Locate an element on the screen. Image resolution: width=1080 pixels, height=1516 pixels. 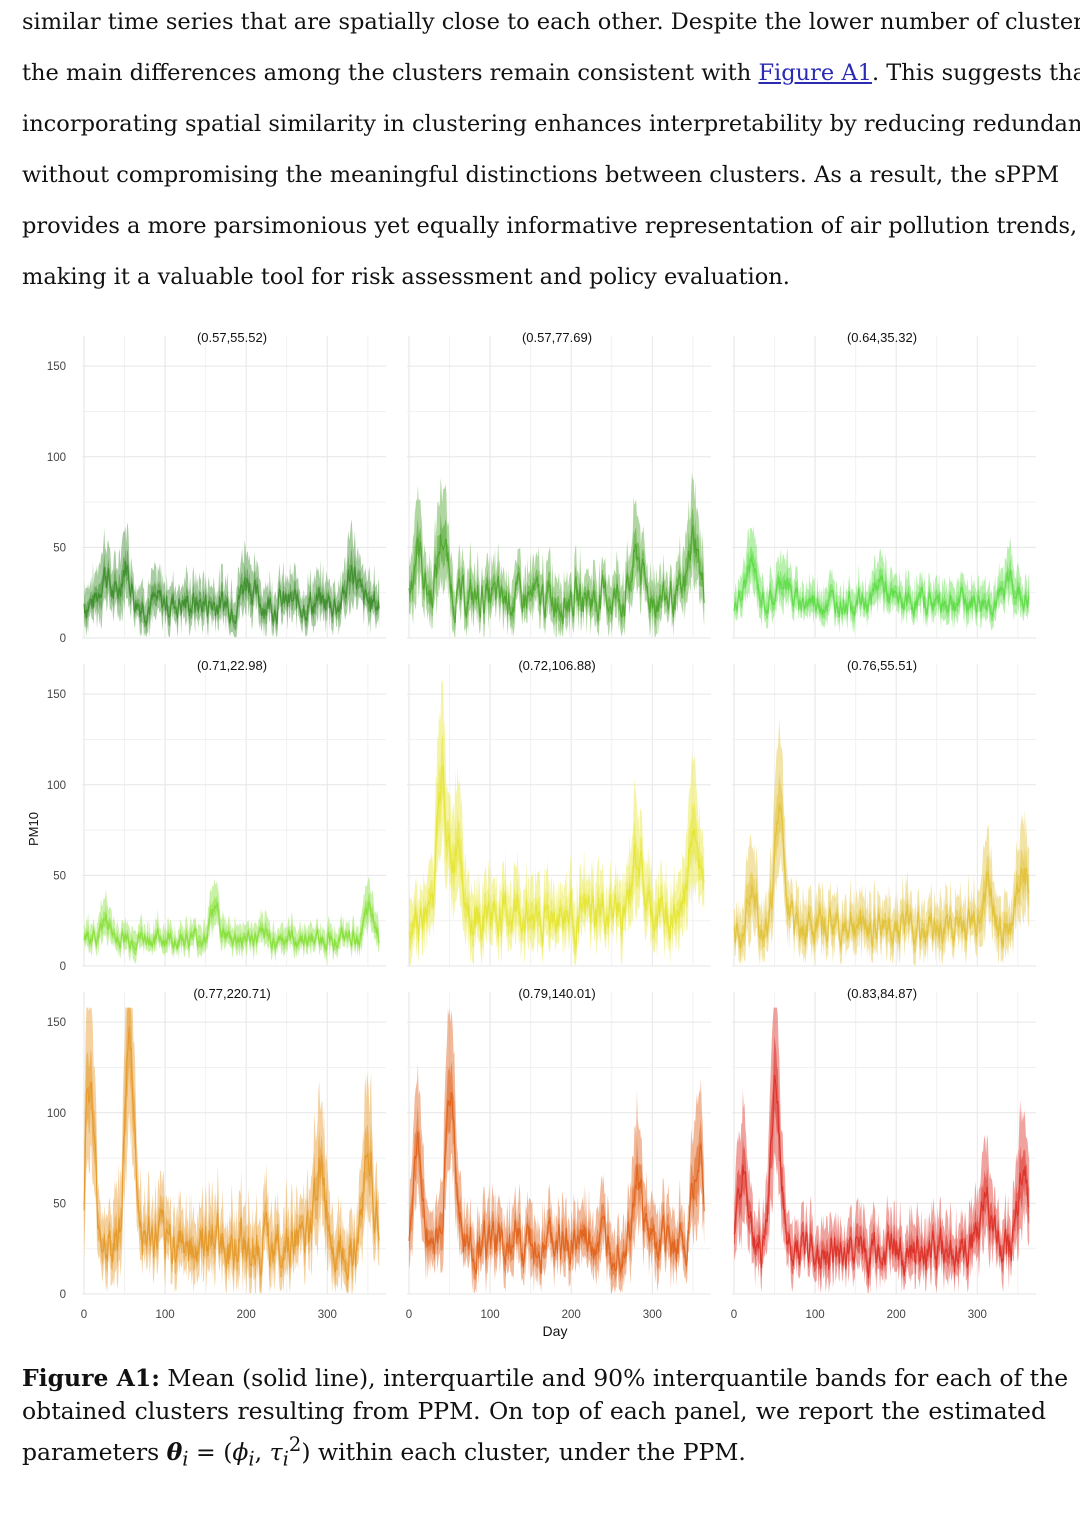
panel: (0.77,220.71) 0 50 100 150 0 100 200 300 is located at coordinates (216, 1153).